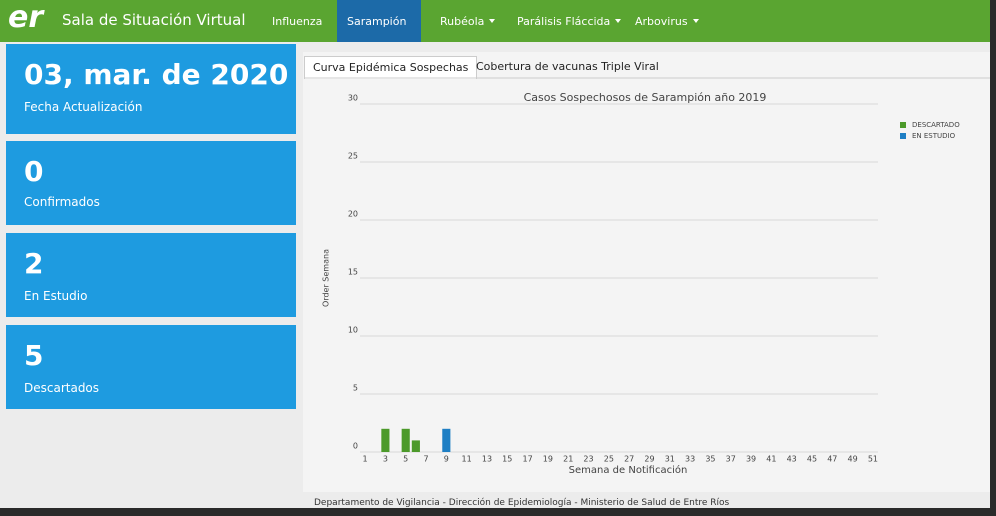  I want to click on nav-item: Arbovirus, so click(667, 21).